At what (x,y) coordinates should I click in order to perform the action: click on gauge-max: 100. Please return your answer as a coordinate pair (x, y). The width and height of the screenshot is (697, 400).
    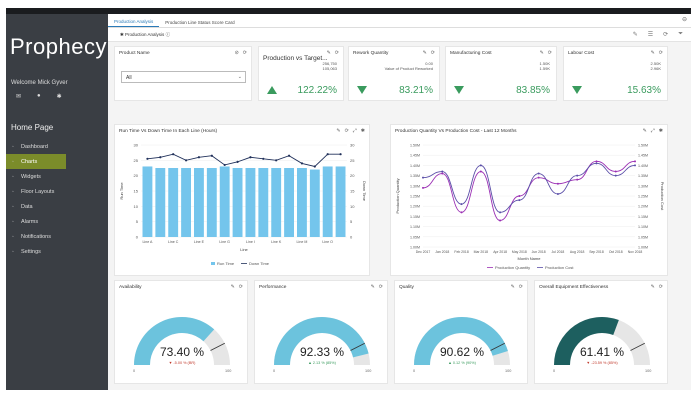
    Looking at the image, I should click on (508, 371).